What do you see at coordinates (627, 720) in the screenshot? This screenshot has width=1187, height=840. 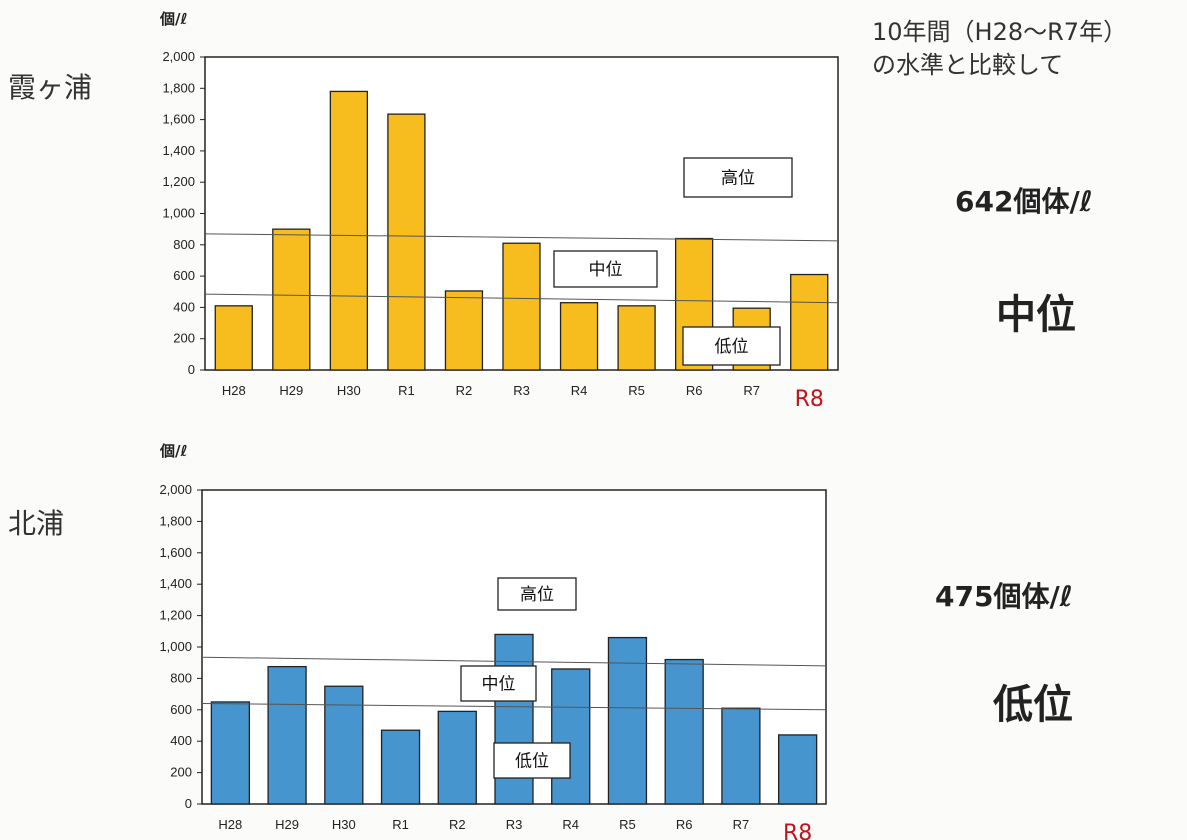 I see `bar-kitaura-R5` at bounding box center [627, 720].